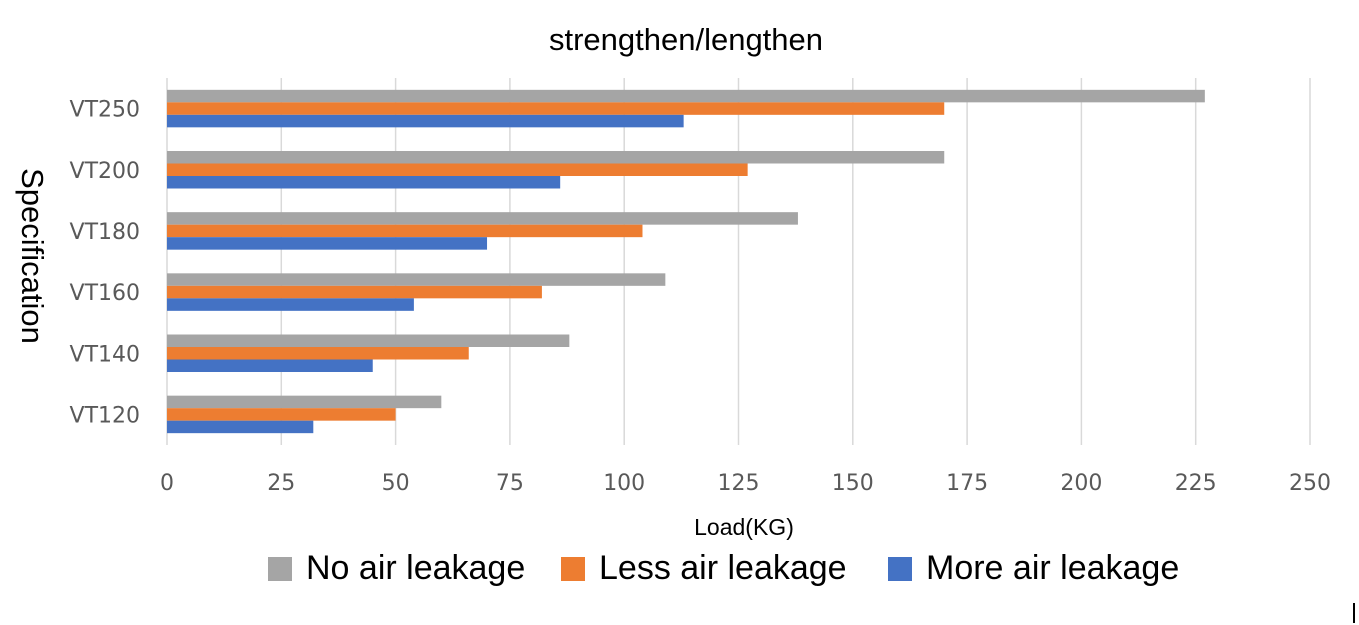 This screenshot has height=625, width=1359. I want to click on y-tick-label: VT200, so click(105, 171).